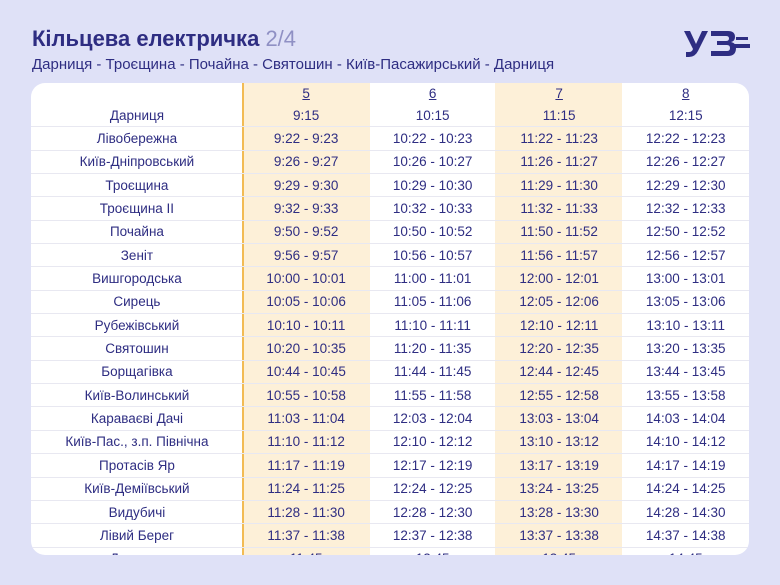 The width and height of the screenshot is (780, 585). I want to click on time-cell: 13:45, so click(559, 551).